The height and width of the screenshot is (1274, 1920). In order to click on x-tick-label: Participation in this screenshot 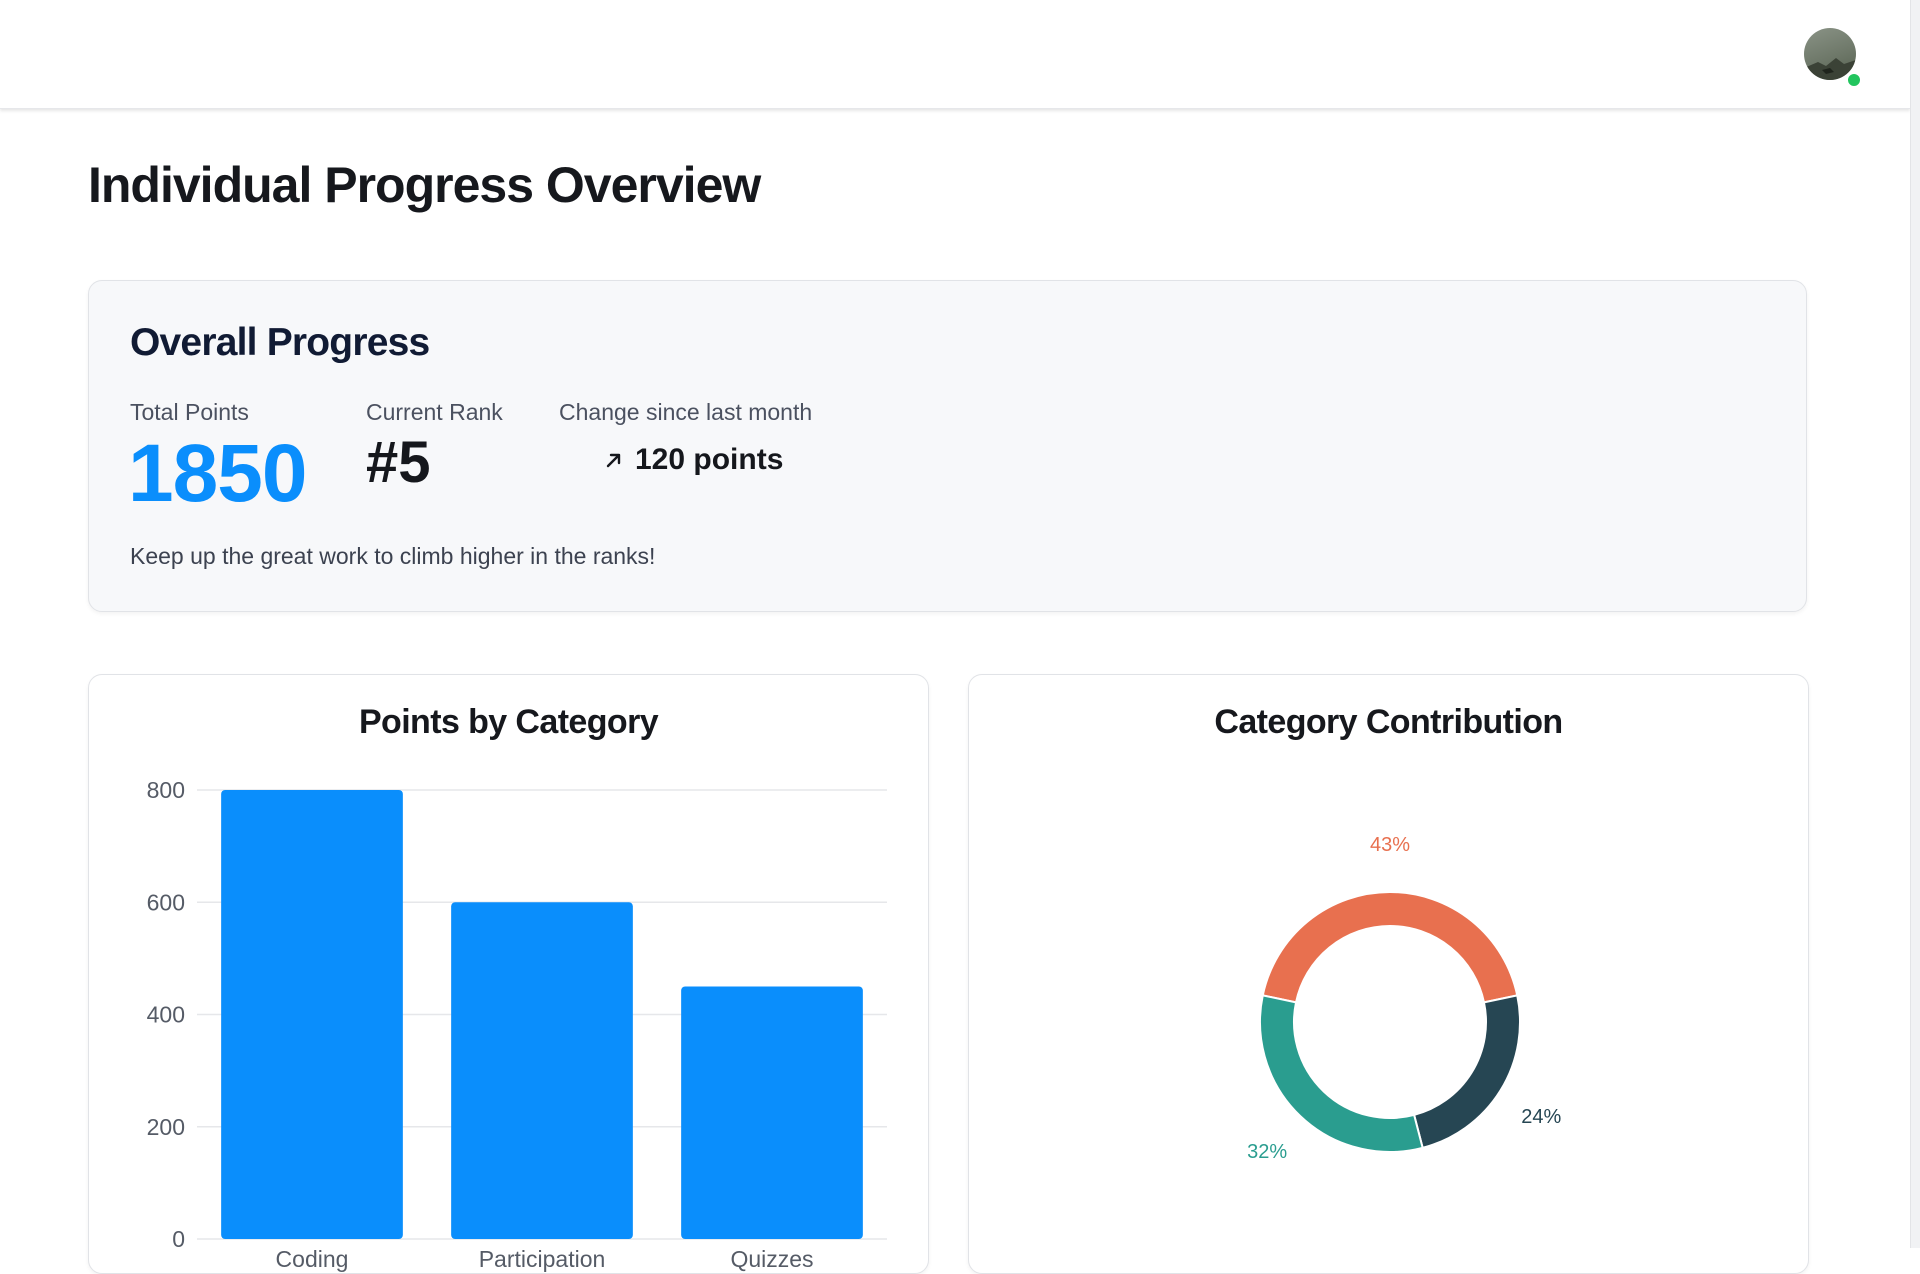, I will do `click(542, 1259)`.